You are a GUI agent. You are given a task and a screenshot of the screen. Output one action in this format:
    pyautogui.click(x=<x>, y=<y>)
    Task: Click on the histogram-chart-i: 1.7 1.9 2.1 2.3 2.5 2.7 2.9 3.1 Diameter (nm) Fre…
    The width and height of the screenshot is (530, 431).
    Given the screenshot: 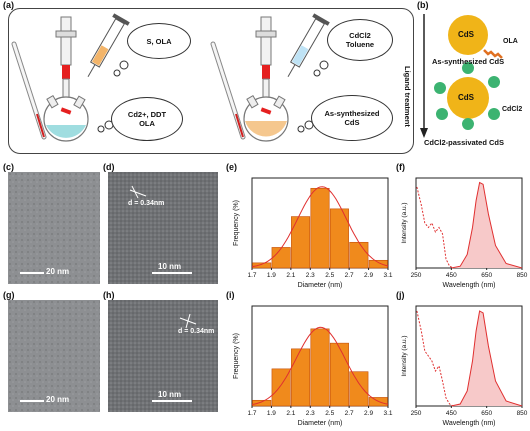 What is the action you would take?
    pyautogui.click(x=313, y=366)
    